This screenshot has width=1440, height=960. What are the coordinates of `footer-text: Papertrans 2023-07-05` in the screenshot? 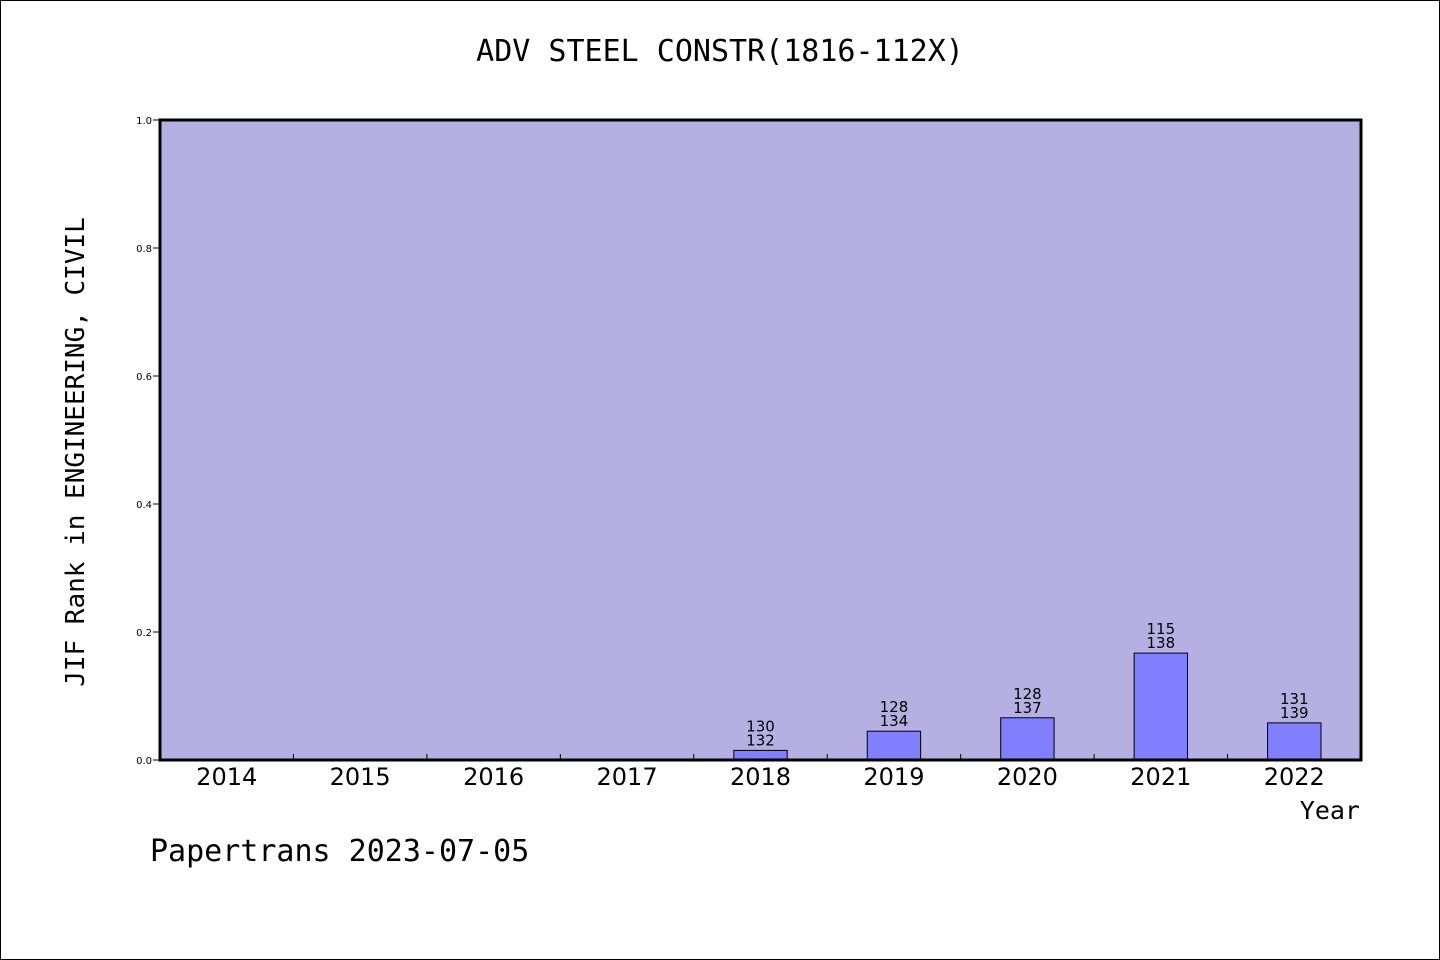 It's located at (340, 851).